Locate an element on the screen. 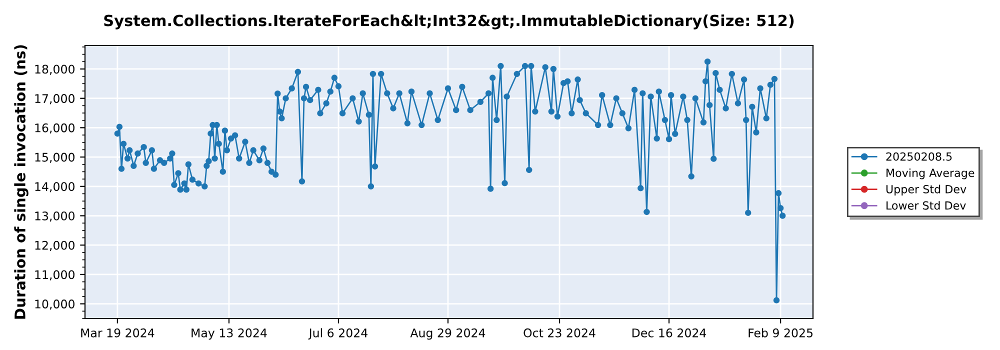  legend-label: 20250208.5 is located at coordinates (919, 156).